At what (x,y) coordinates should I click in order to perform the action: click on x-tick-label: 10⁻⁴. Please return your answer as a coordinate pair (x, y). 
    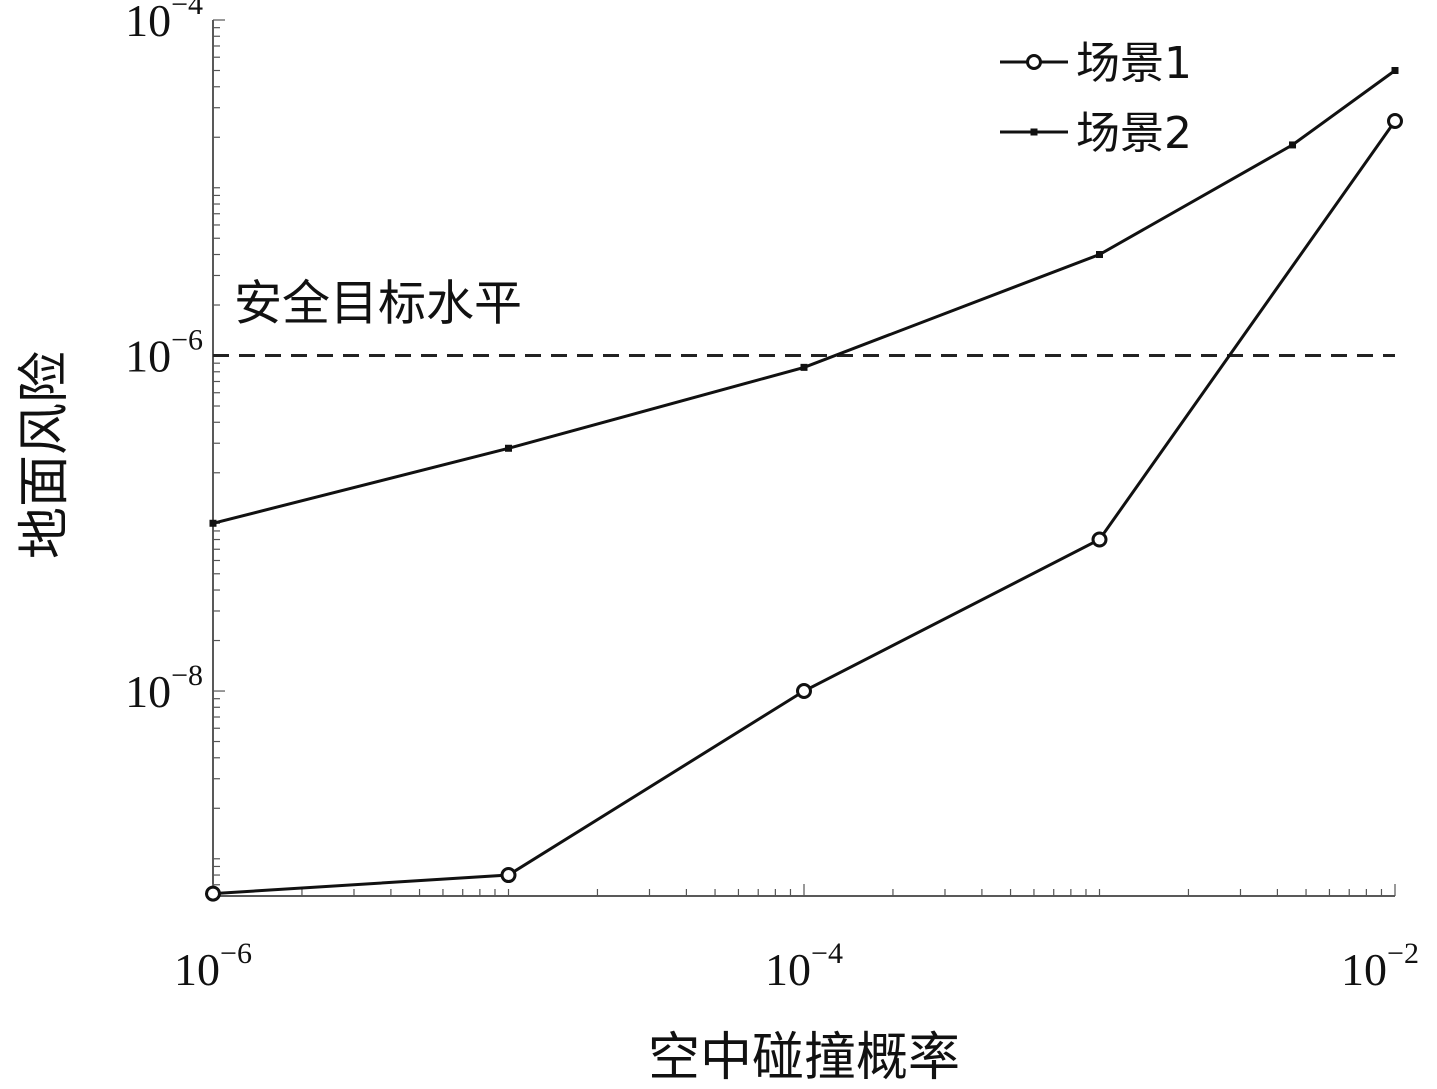
    Looking at the image, I should click on (804, 966).